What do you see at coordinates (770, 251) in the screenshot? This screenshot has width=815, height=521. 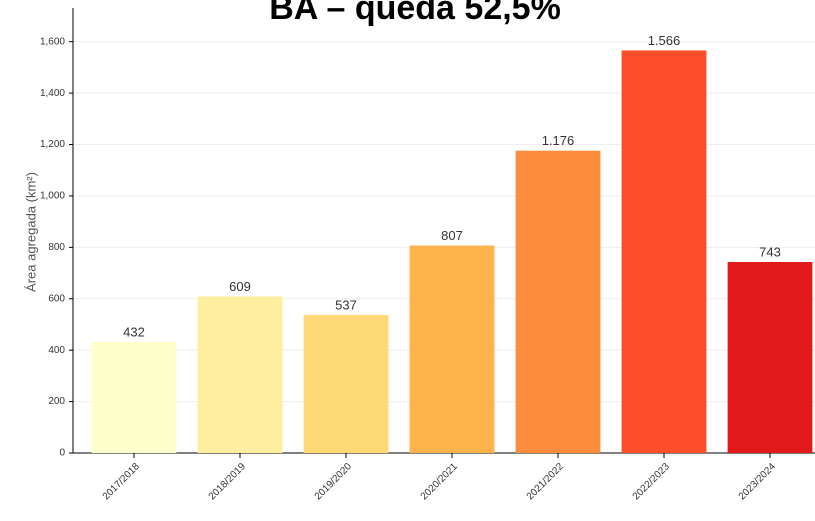 I see `value-label: 743` at bounding box center [770, 251].